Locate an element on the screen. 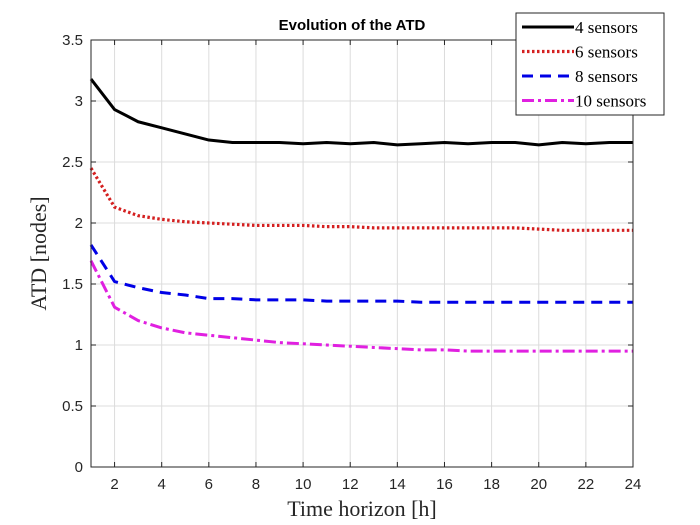 The width and height of the screenshot is (700, 525). legend-box is located at coordinates (590, 64).